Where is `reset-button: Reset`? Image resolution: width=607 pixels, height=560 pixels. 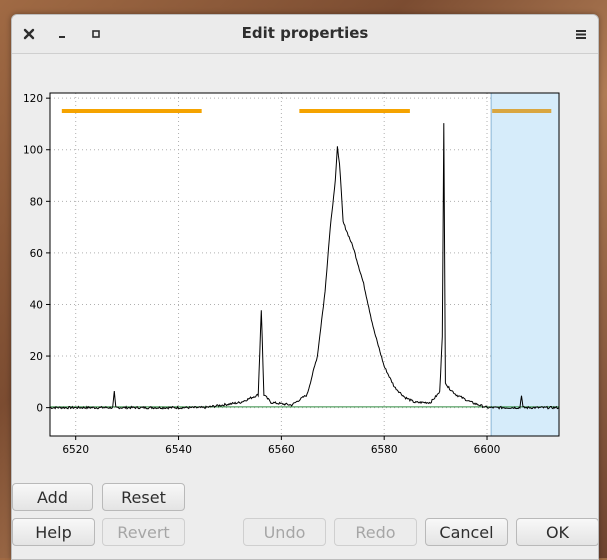
reset-button: Reset is located at coordinates (143, 497).